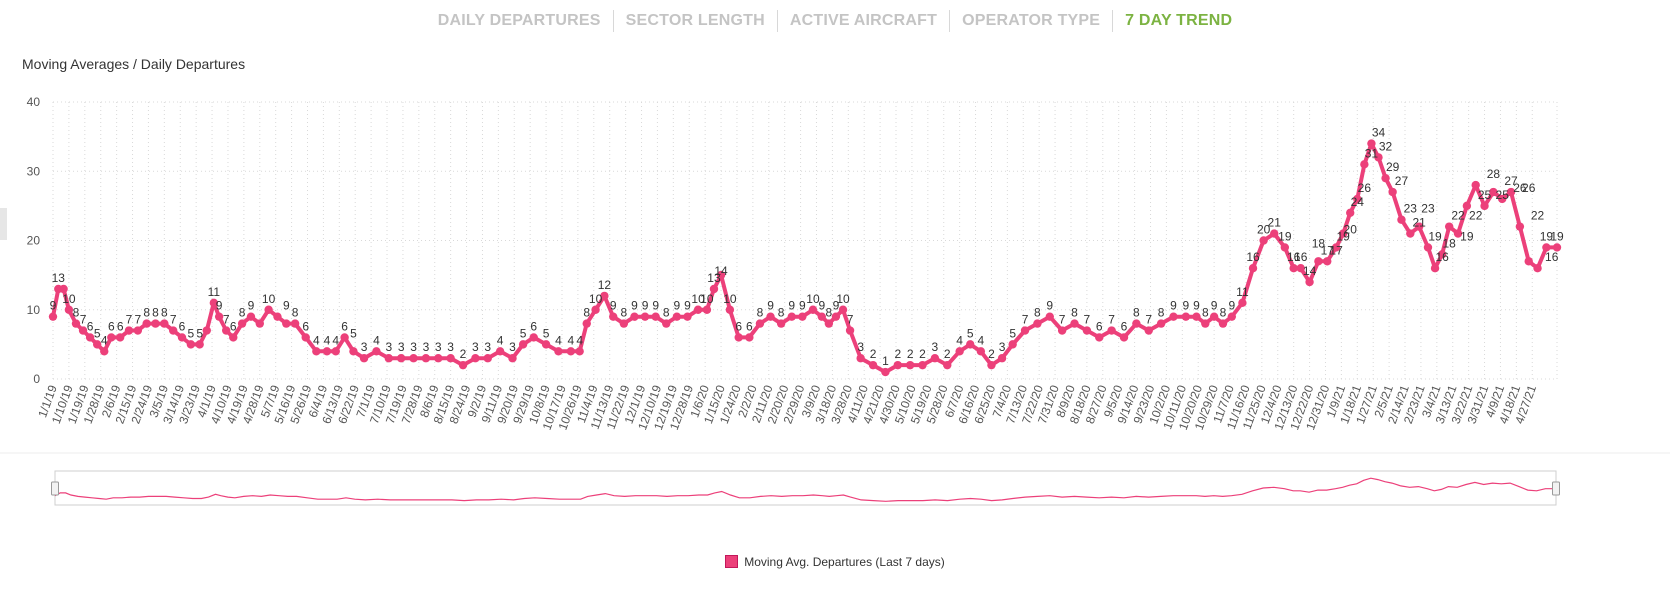 The image size is (1670, 590). I want to click on data-label: 1, so click(885, 361).